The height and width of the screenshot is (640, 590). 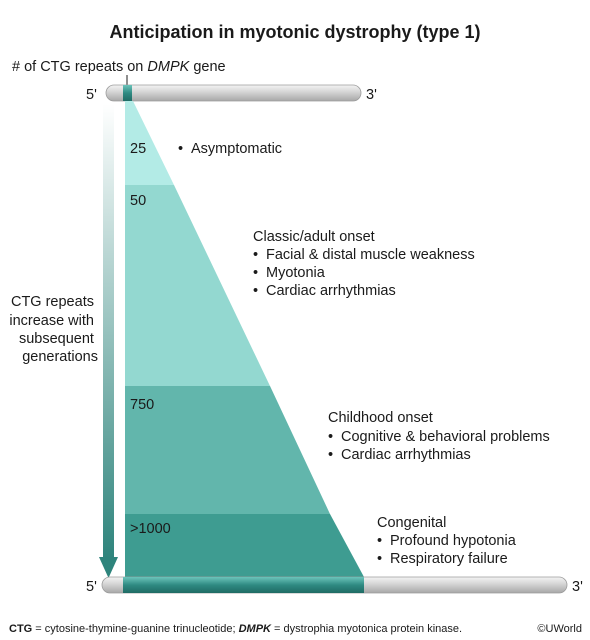 What do you see at coordinates (449, 559) in the screenshot?
I see `phenotype-item: Respiratory failure` at bounding box center [449, 559].